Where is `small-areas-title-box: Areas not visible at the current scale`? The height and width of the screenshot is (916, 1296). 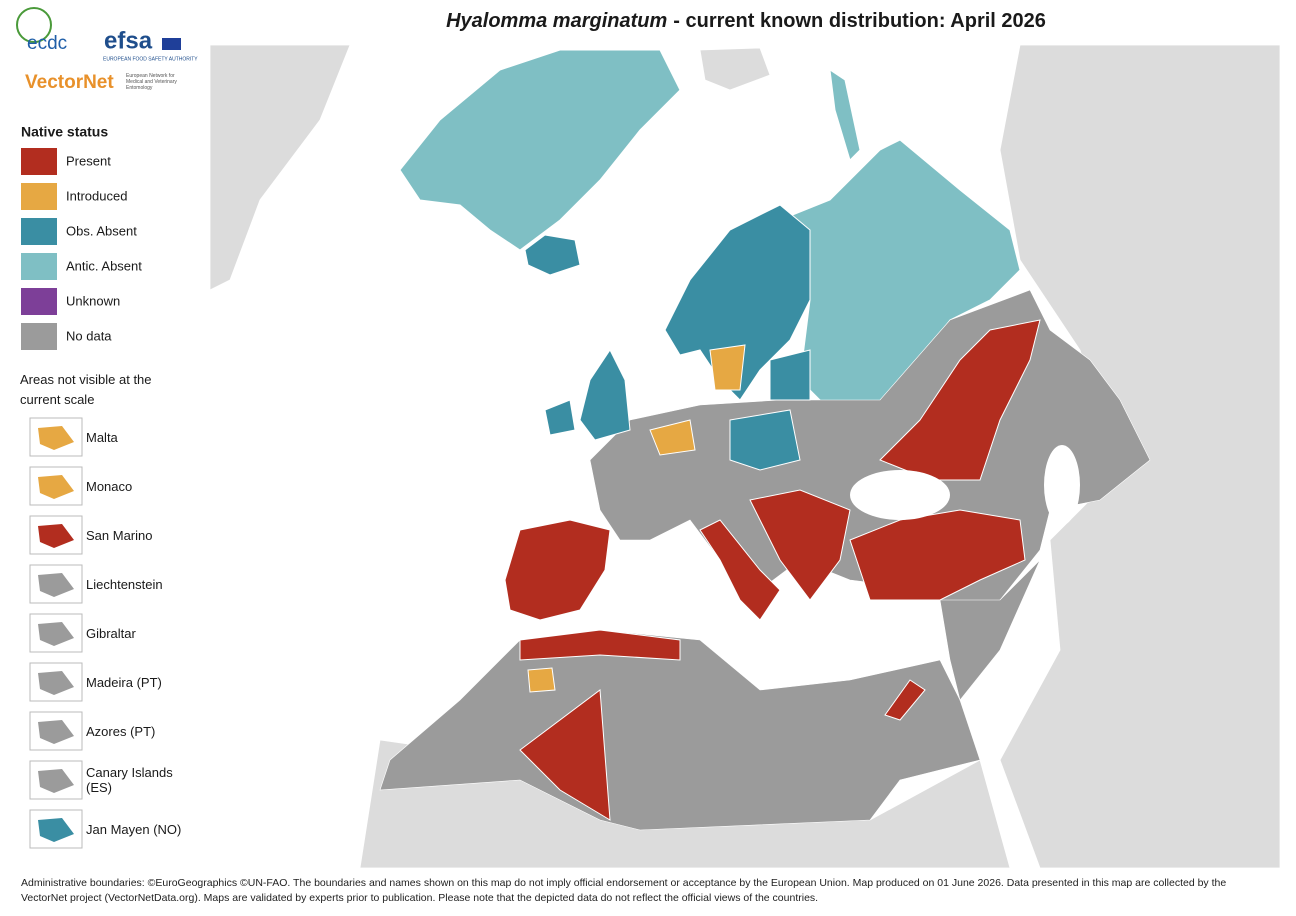
small-areas-title-box: Areas not visible at the current scale is located at coordinates (86, 389).